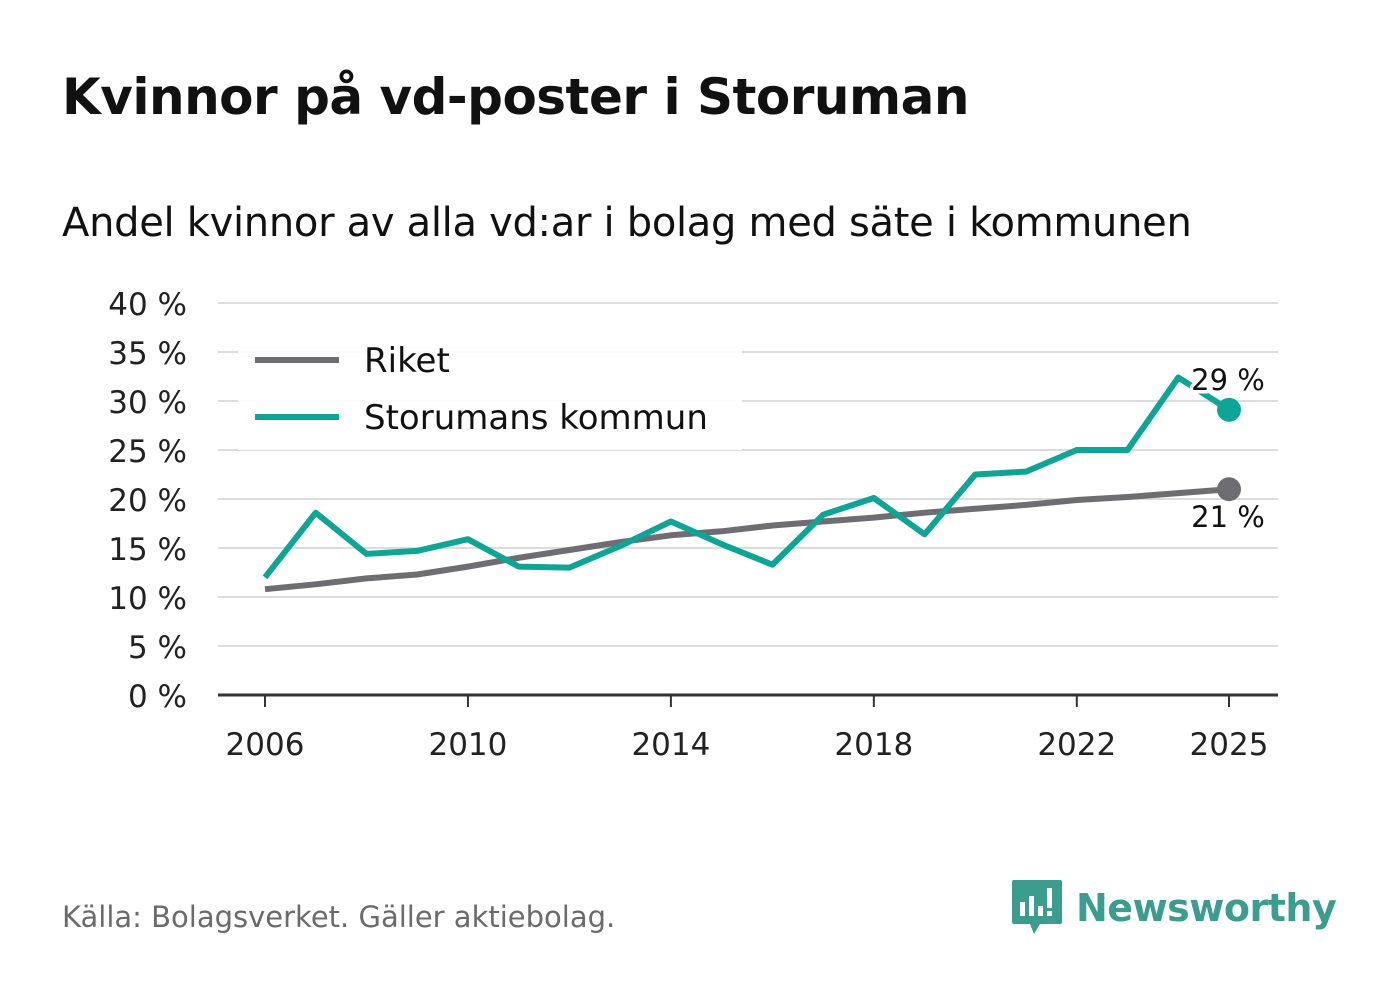 The width and height of the screenshot is (1382, 999). I want to click on y-tick-label: 0 %, so click(157, 697).